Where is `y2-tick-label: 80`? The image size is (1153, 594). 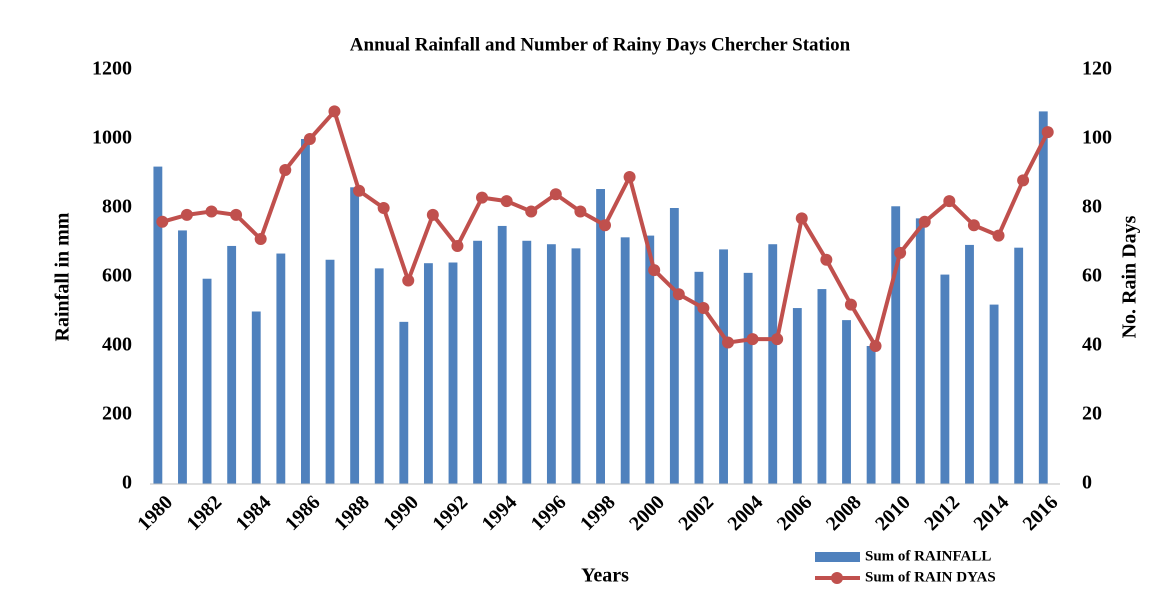
y2-tick-label: 80 is located at coordinates (1092, 207).